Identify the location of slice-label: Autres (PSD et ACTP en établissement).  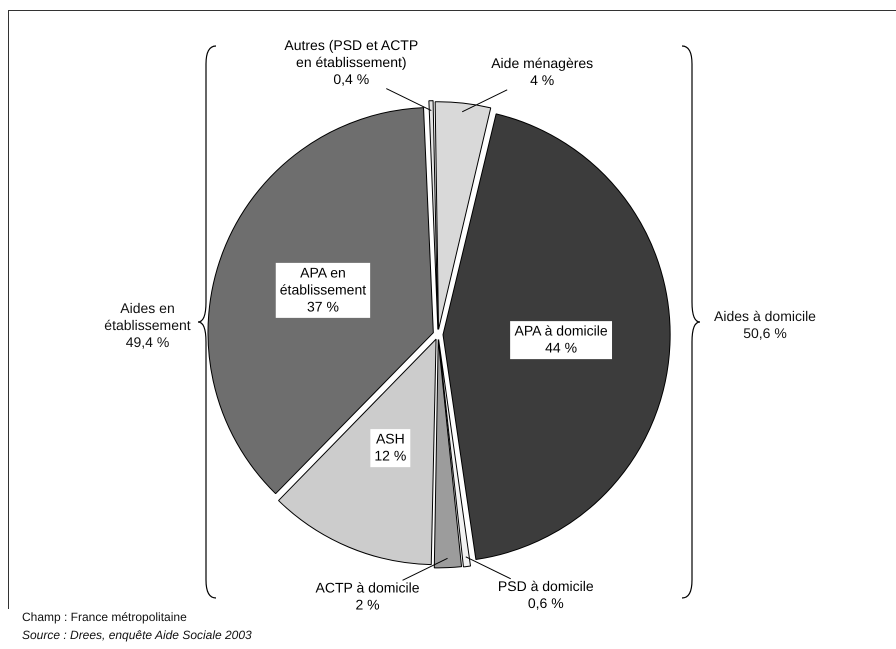
(351, 53).